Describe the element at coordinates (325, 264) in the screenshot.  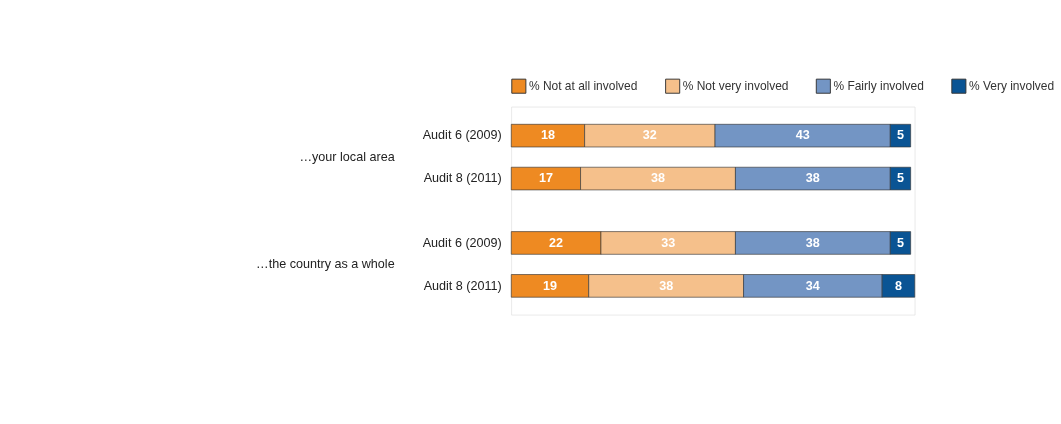
I see `text: …the country as a whole` at that location.